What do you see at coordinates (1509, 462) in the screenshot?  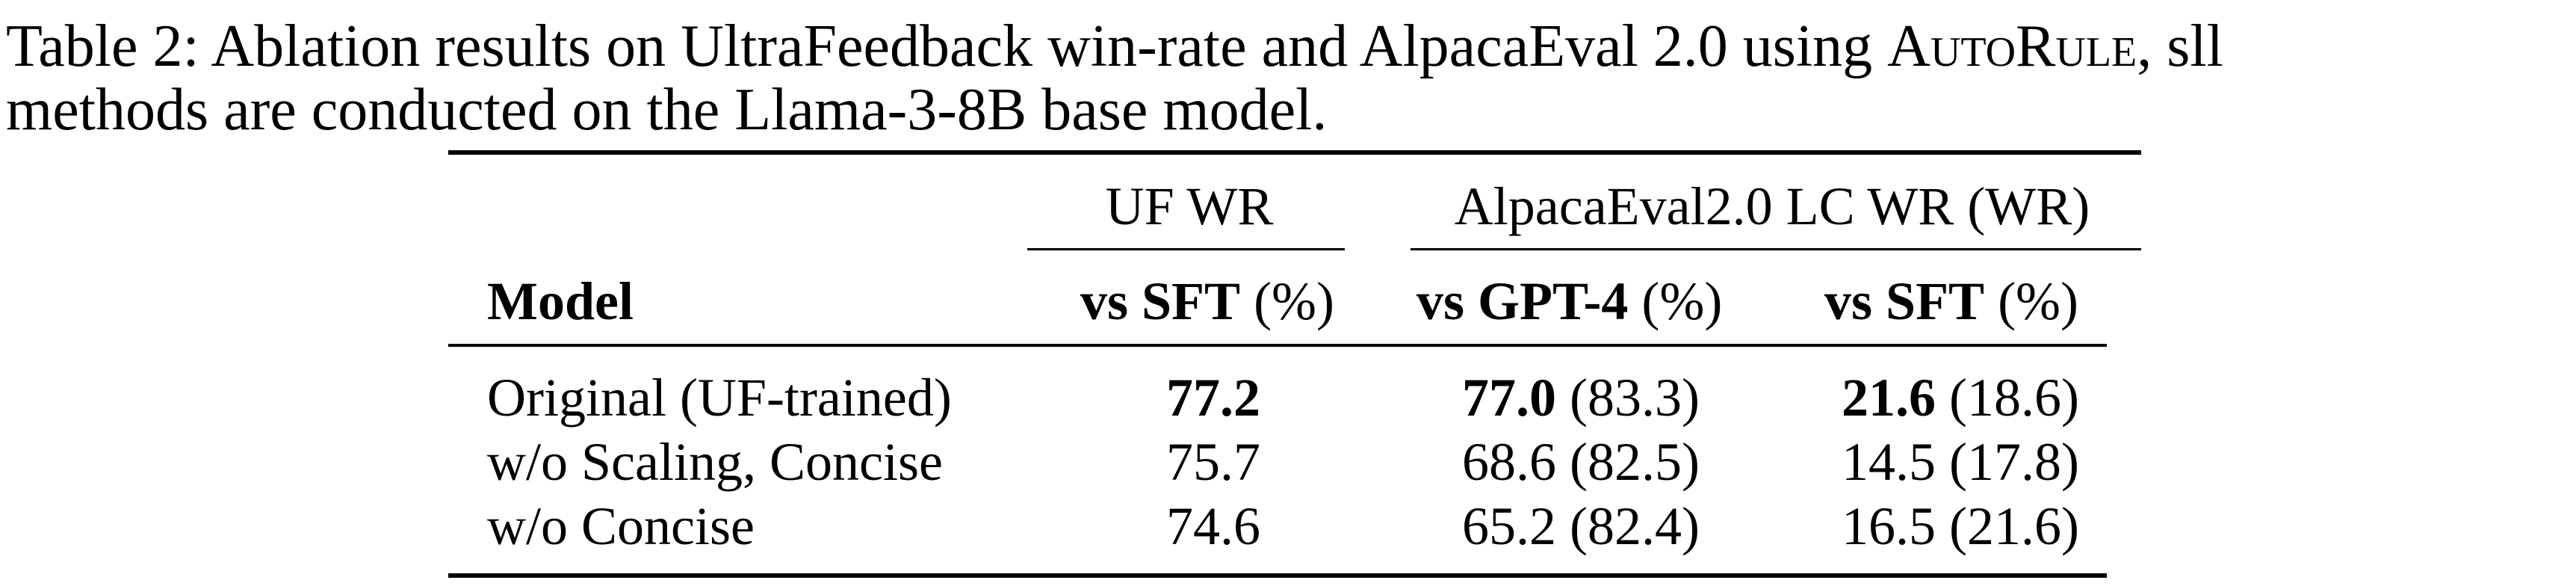 I see `value: 68.6` at bounding box center [1509, 462].